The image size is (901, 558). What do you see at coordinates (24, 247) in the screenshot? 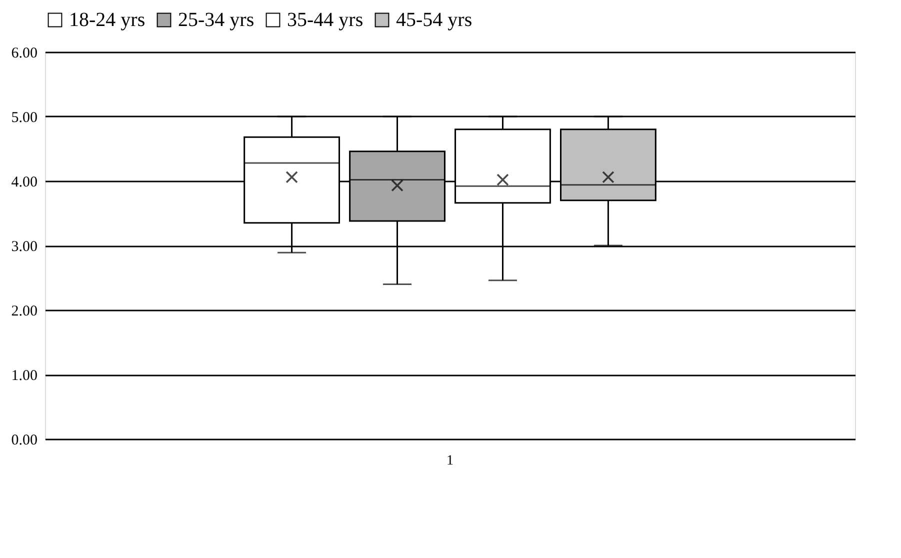
I see `y-tick-label: 3.00` at bounding box center [24, 247].